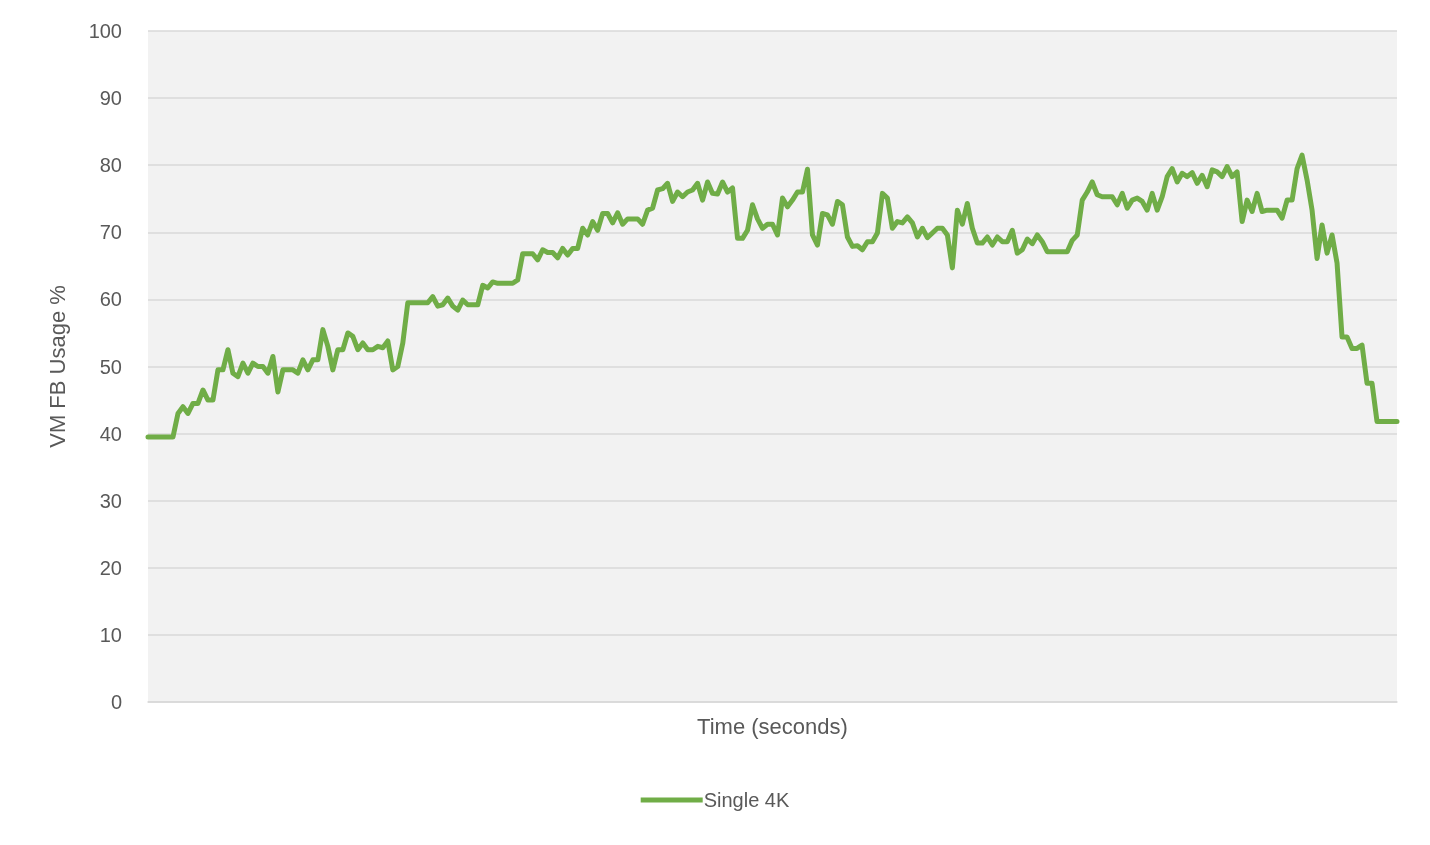 The image size is (1430, 845). What do you see at coordinates (772, 726) in the screenshot?
I see `x-axis-title: Time (seconds)` at bounding box center [772, 726].